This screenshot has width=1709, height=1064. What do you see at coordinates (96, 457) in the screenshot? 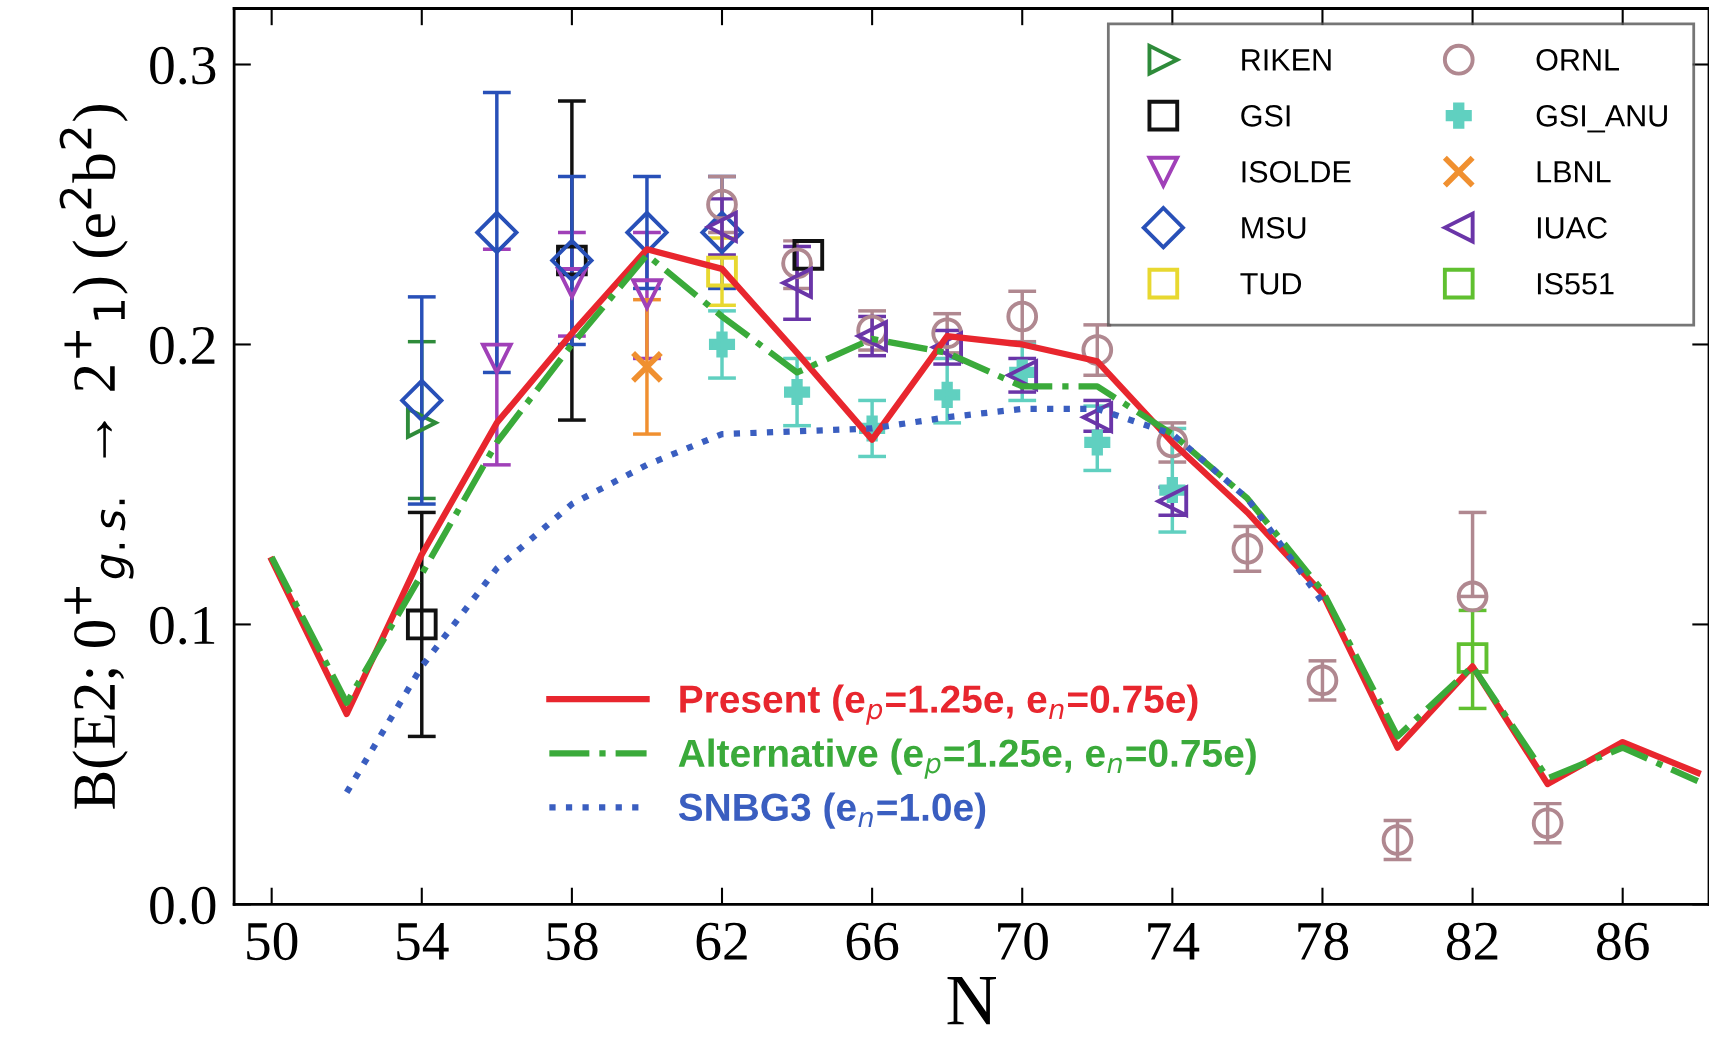
I see `text: B(E2; 0$^{+}$$_{g.s.}$ → 2$^{+}$$_{1}$) (e$^{2}$b$^{2}$)` at bounding box center [96, 457].